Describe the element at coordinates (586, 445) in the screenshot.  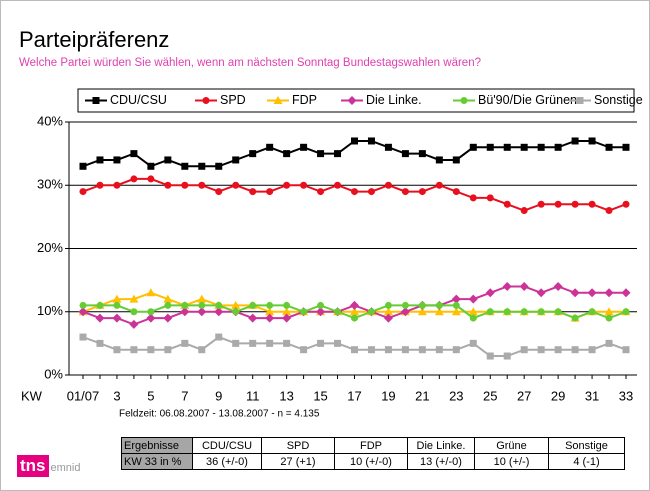
I see `table-cell: Sonstige` at that location.